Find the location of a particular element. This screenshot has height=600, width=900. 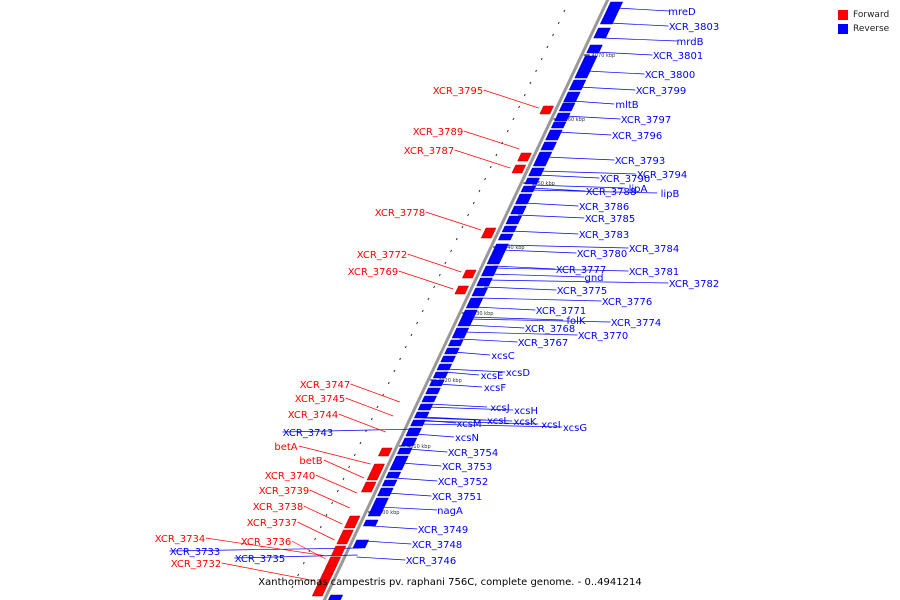

reverse-gene-label: XCR_3767 is located at coordinates (543, 343).